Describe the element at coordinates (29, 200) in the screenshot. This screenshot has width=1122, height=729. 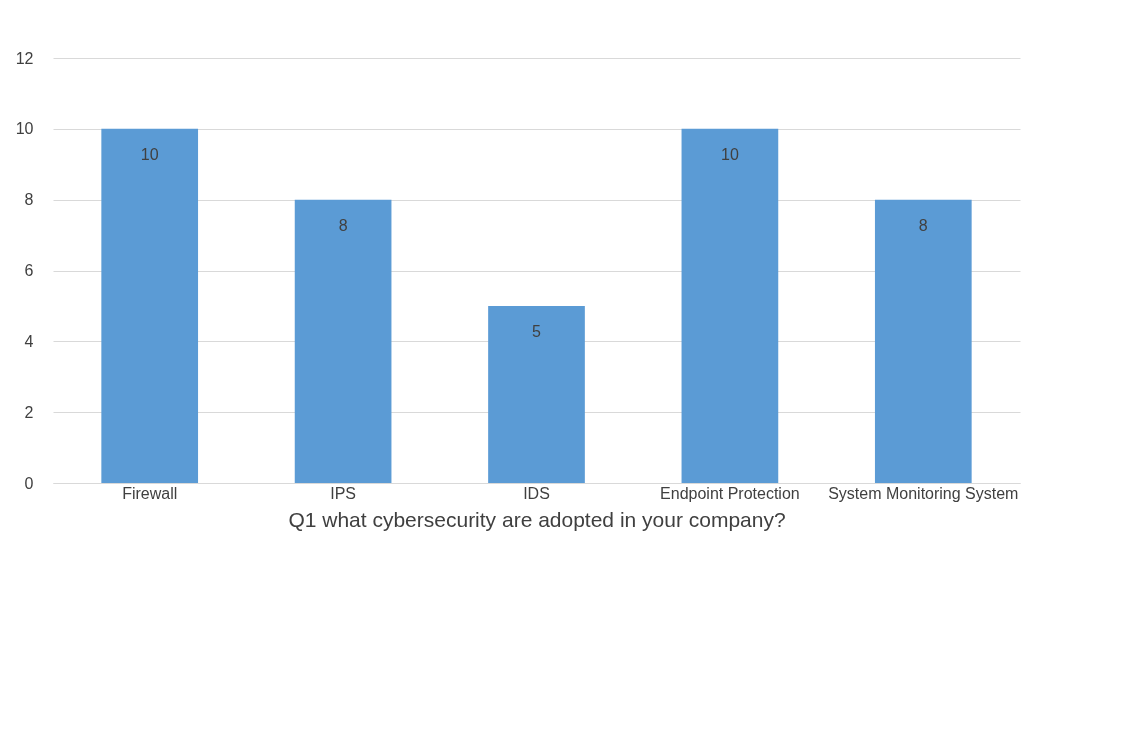
I see `y-tick-label: 8` at that location.